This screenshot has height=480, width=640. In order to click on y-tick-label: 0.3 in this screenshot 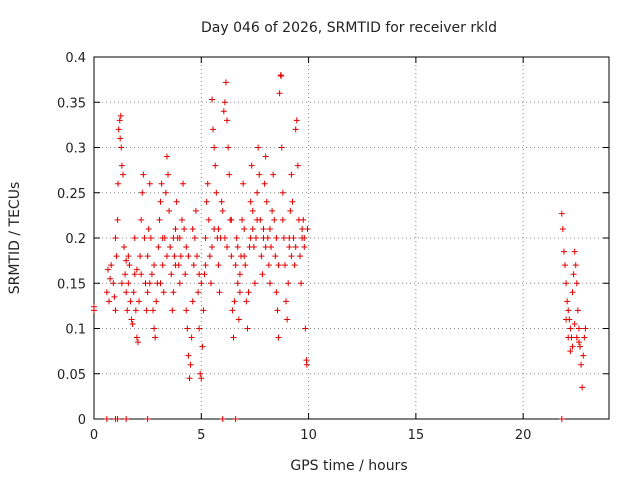, I will do `click(75, 149)`.